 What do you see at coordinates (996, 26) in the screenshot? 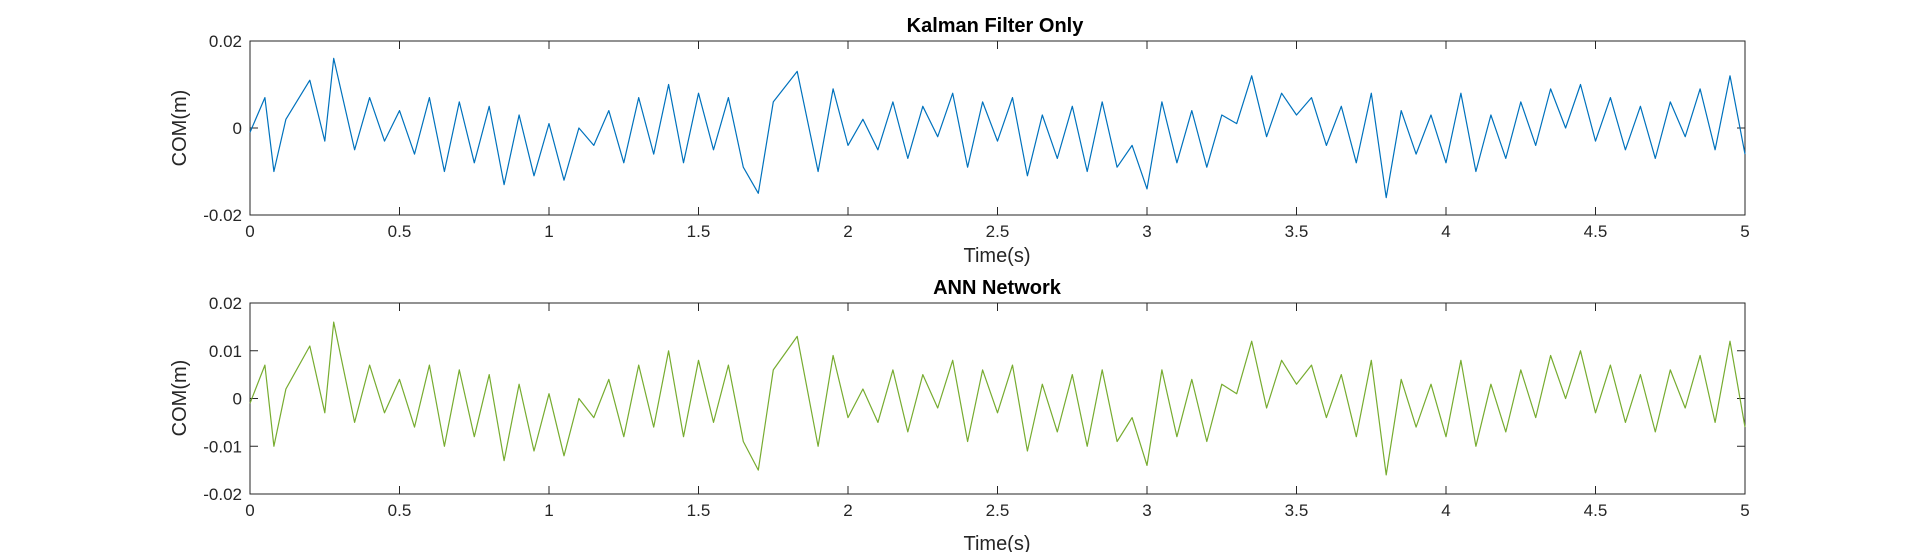
I see `subplot-title: Kalman Filter Only` at bounding box center [996, 26].